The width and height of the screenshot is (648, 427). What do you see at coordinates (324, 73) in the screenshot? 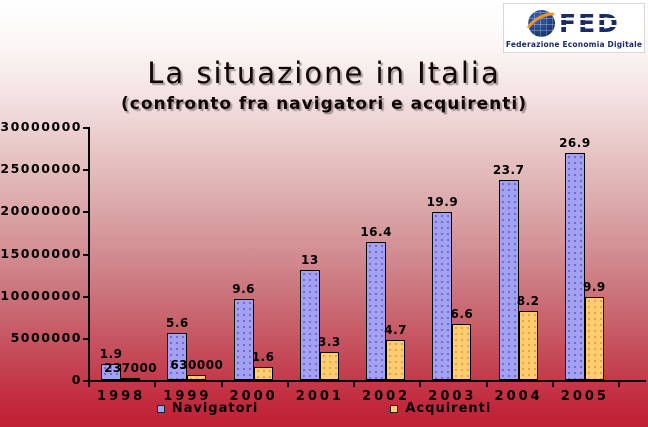
I see `page-title: La situazione in Italia` at bounding box center [324, 73].